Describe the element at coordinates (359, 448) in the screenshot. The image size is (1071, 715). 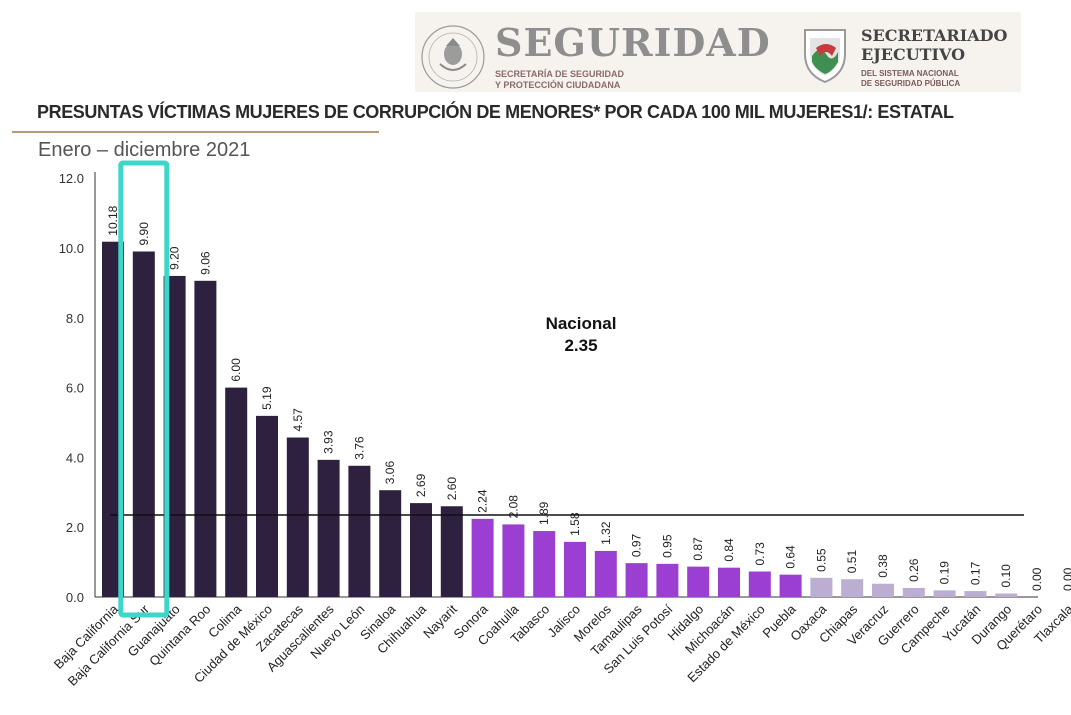
I see `data-label: 3.76` at that location.